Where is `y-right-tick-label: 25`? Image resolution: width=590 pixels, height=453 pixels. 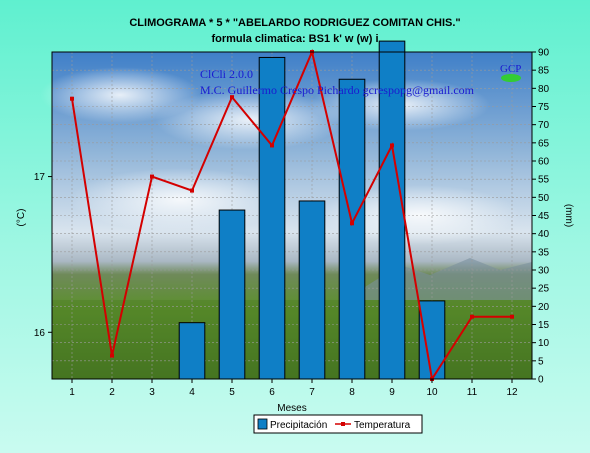 y-right-tick-label: 25 is located at coordinates (544, 289).